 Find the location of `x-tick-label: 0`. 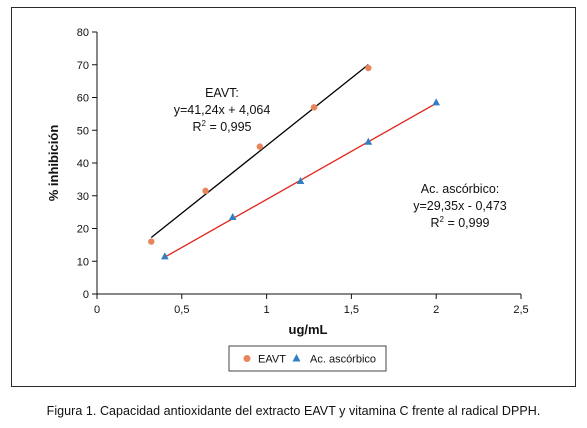

x-tick-label: 0 is located at coordinates (97, 310).